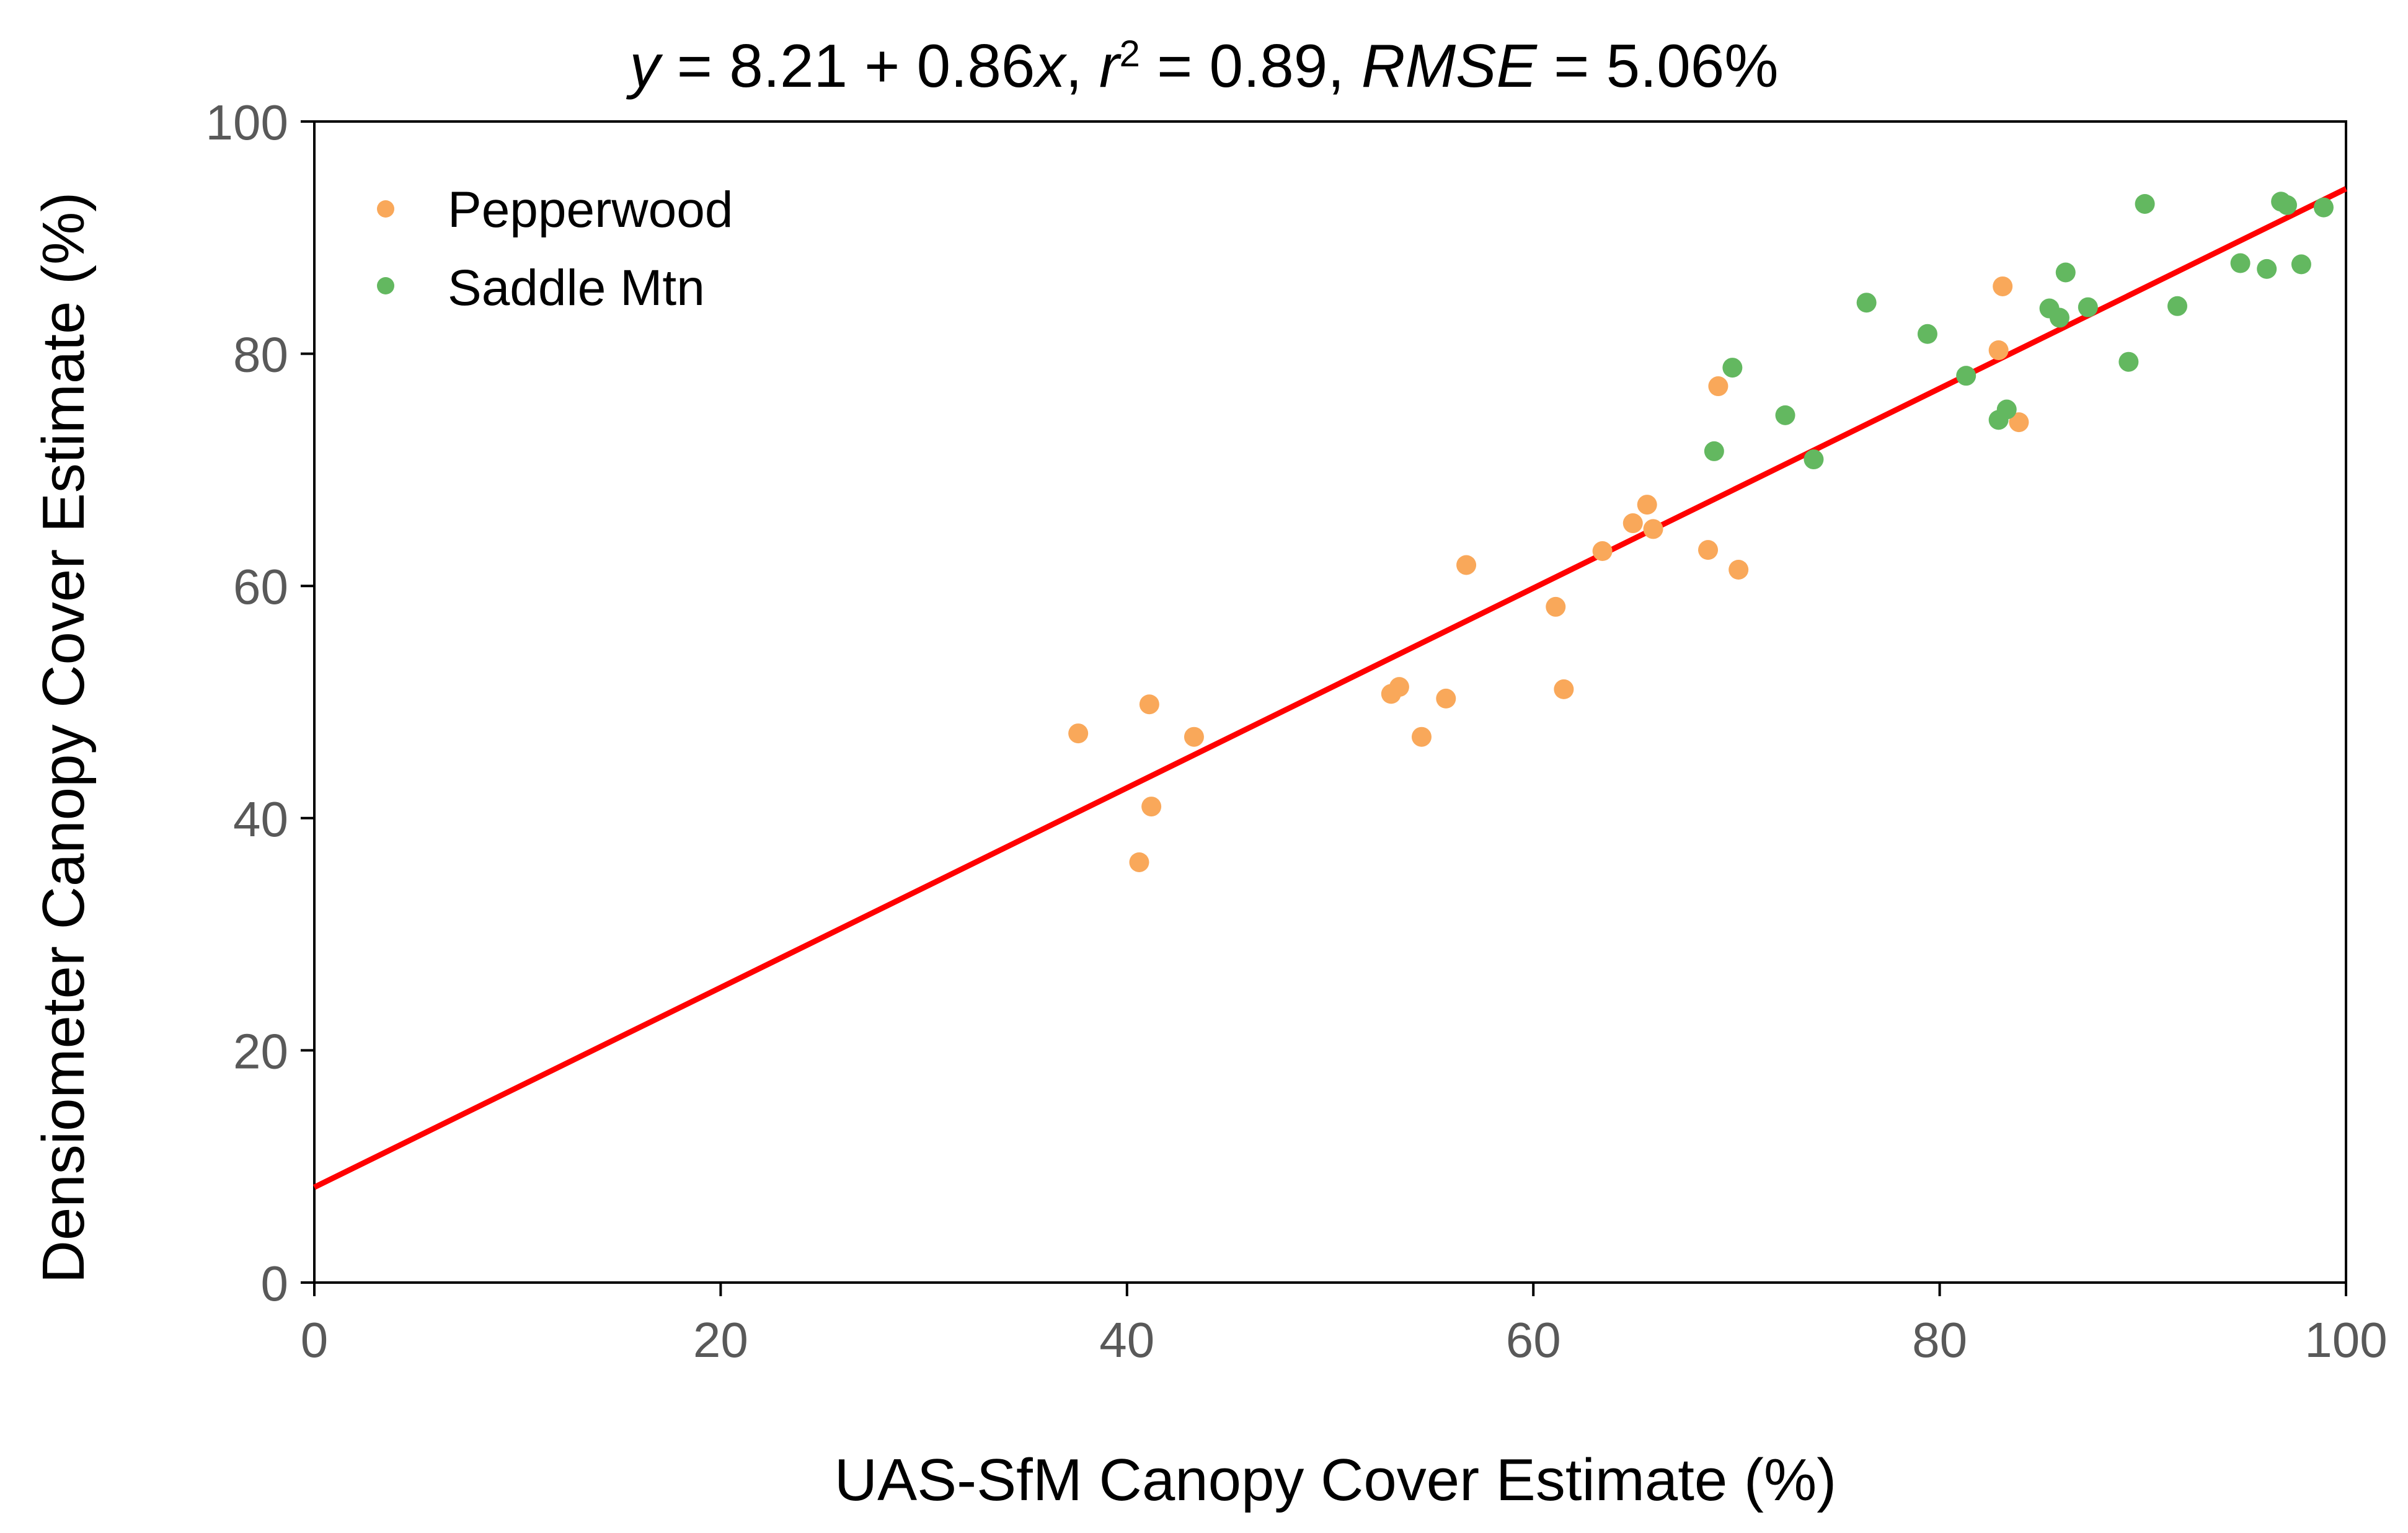 The width and height of the screenshot is (2408, 1533). What do you see at coordinates (1533, 1339) in the screenshot?
I see `x-tick-label: 60` at bounding box center [1533, 1339].